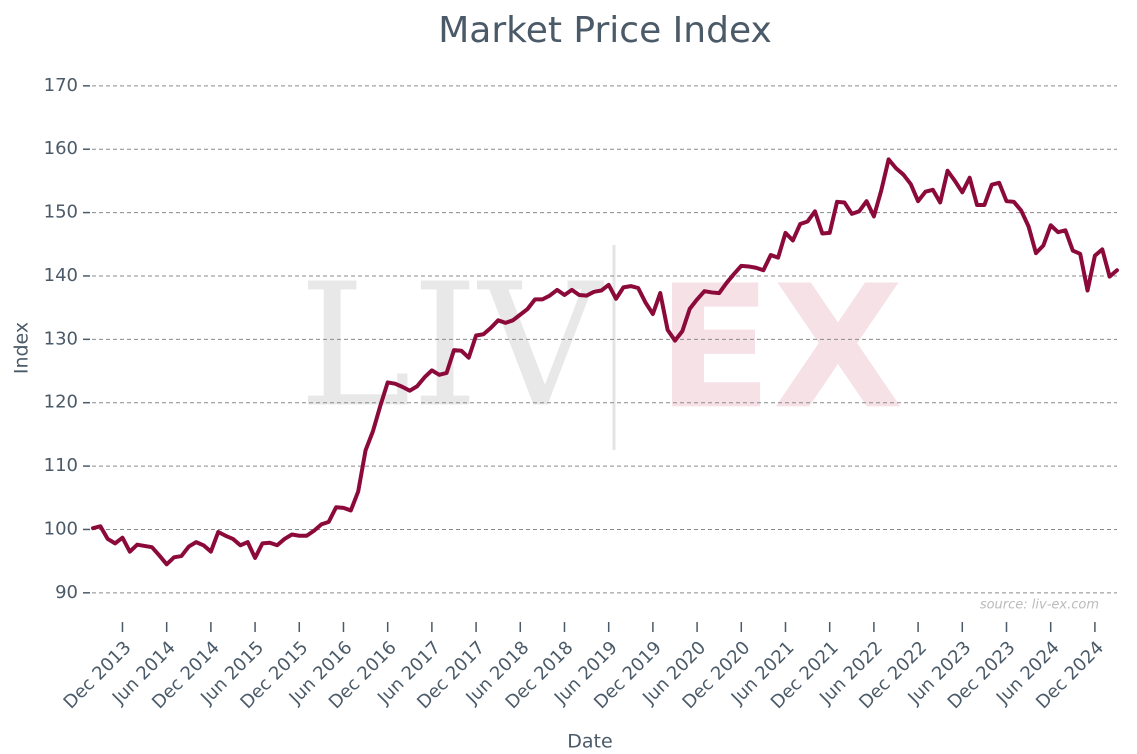 The height and width of the screenshot is (754, 1137). I want to click on source-note: source: liv-ex.com, so click(1039, 605).